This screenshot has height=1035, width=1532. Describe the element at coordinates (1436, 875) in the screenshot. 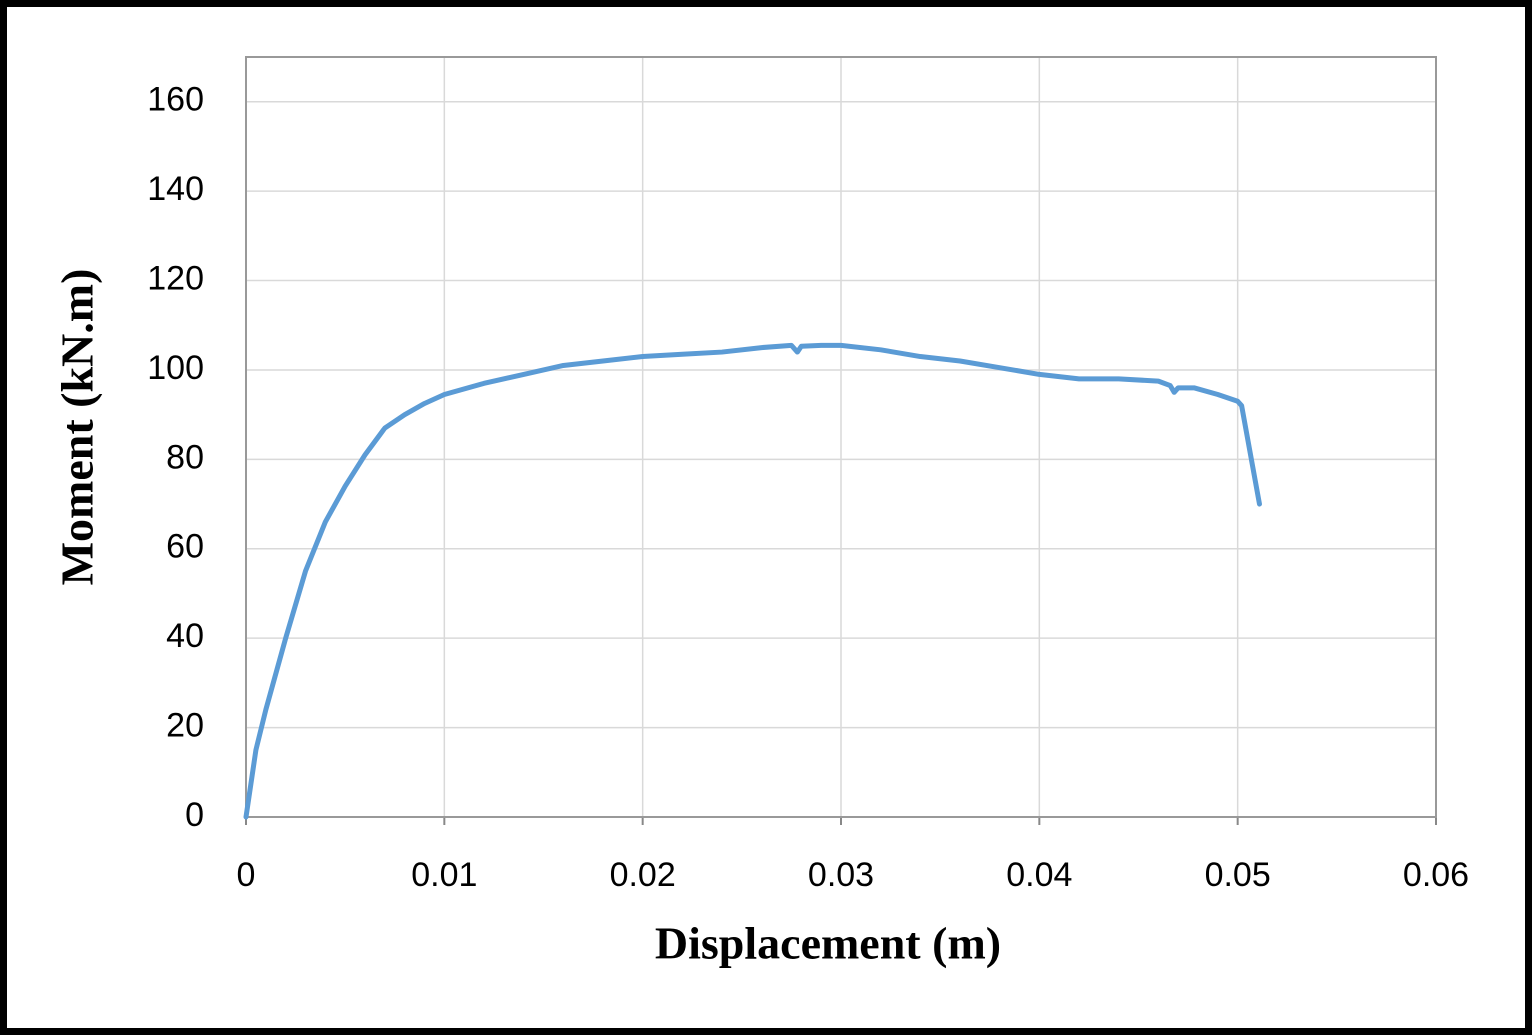

I see `x-tick-label: 0.06` at that location.